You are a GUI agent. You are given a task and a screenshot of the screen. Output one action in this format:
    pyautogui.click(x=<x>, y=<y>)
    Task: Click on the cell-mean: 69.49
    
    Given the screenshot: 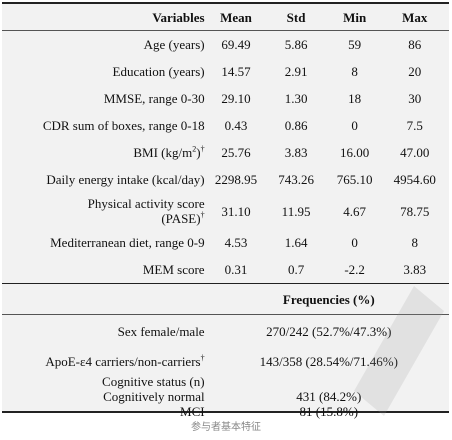 What is the action you would take?
    pyautogui.click(x=236, y=44)
    